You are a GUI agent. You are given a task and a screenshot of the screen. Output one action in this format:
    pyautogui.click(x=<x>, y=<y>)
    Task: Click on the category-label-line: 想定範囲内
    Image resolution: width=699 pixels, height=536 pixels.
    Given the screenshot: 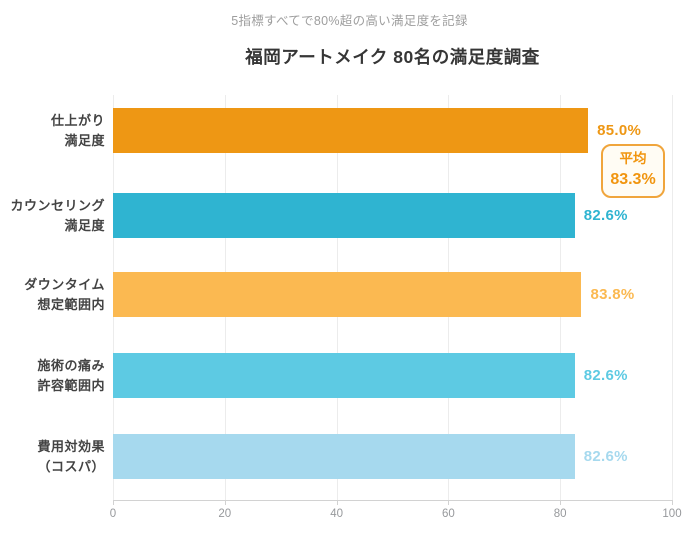 What is the action you would take?
    pyautogui.click(x=71, y=304)
    